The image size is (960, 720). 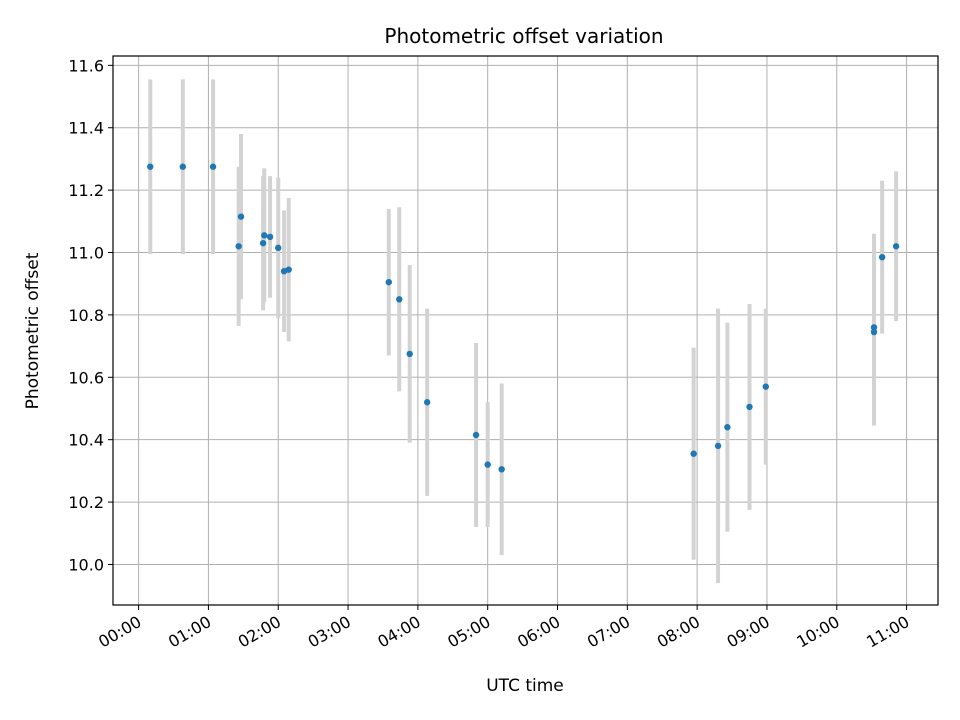 What do you see at coordinates (817, 632) in the screenshot?
I see `x-tick-label: 10:00` at bounding box center [817, 632].